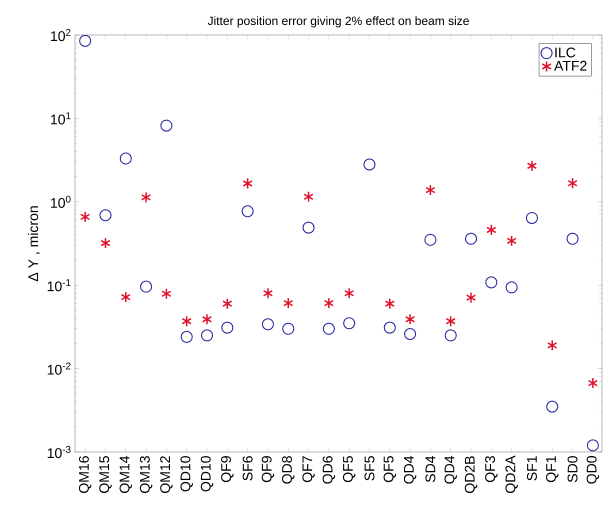 The height and width of the screenshot is (510, 604). What do you see at coordinates (565, 53) in the screenshot?
I see `legend-label: ILC` at bounding box center [565, 53].